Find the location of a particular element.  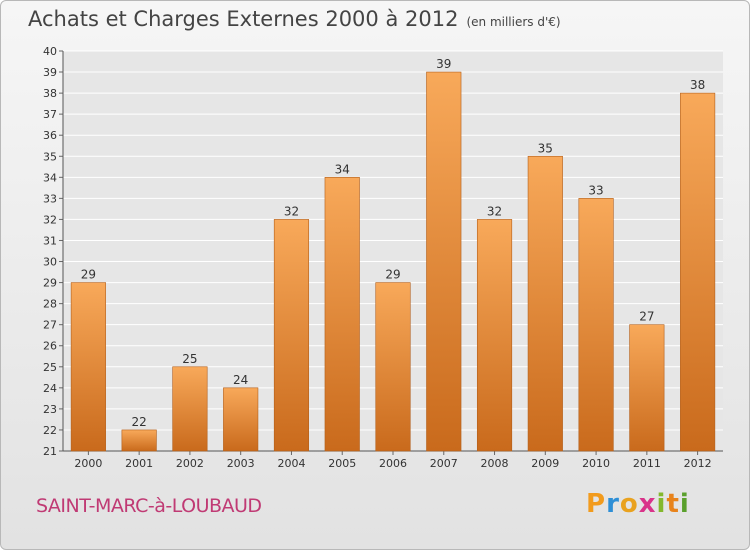

data-label: 25 is located at coordinates (189, 359).